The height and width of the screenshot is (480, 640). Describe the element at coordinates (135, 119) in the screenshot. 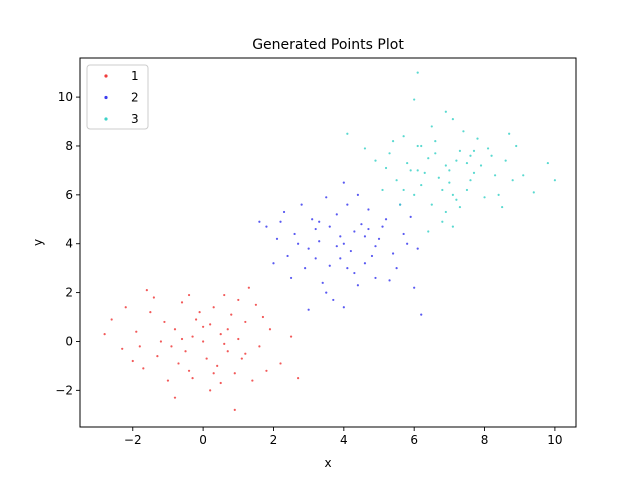

I see `legend-label: 3` at that location.